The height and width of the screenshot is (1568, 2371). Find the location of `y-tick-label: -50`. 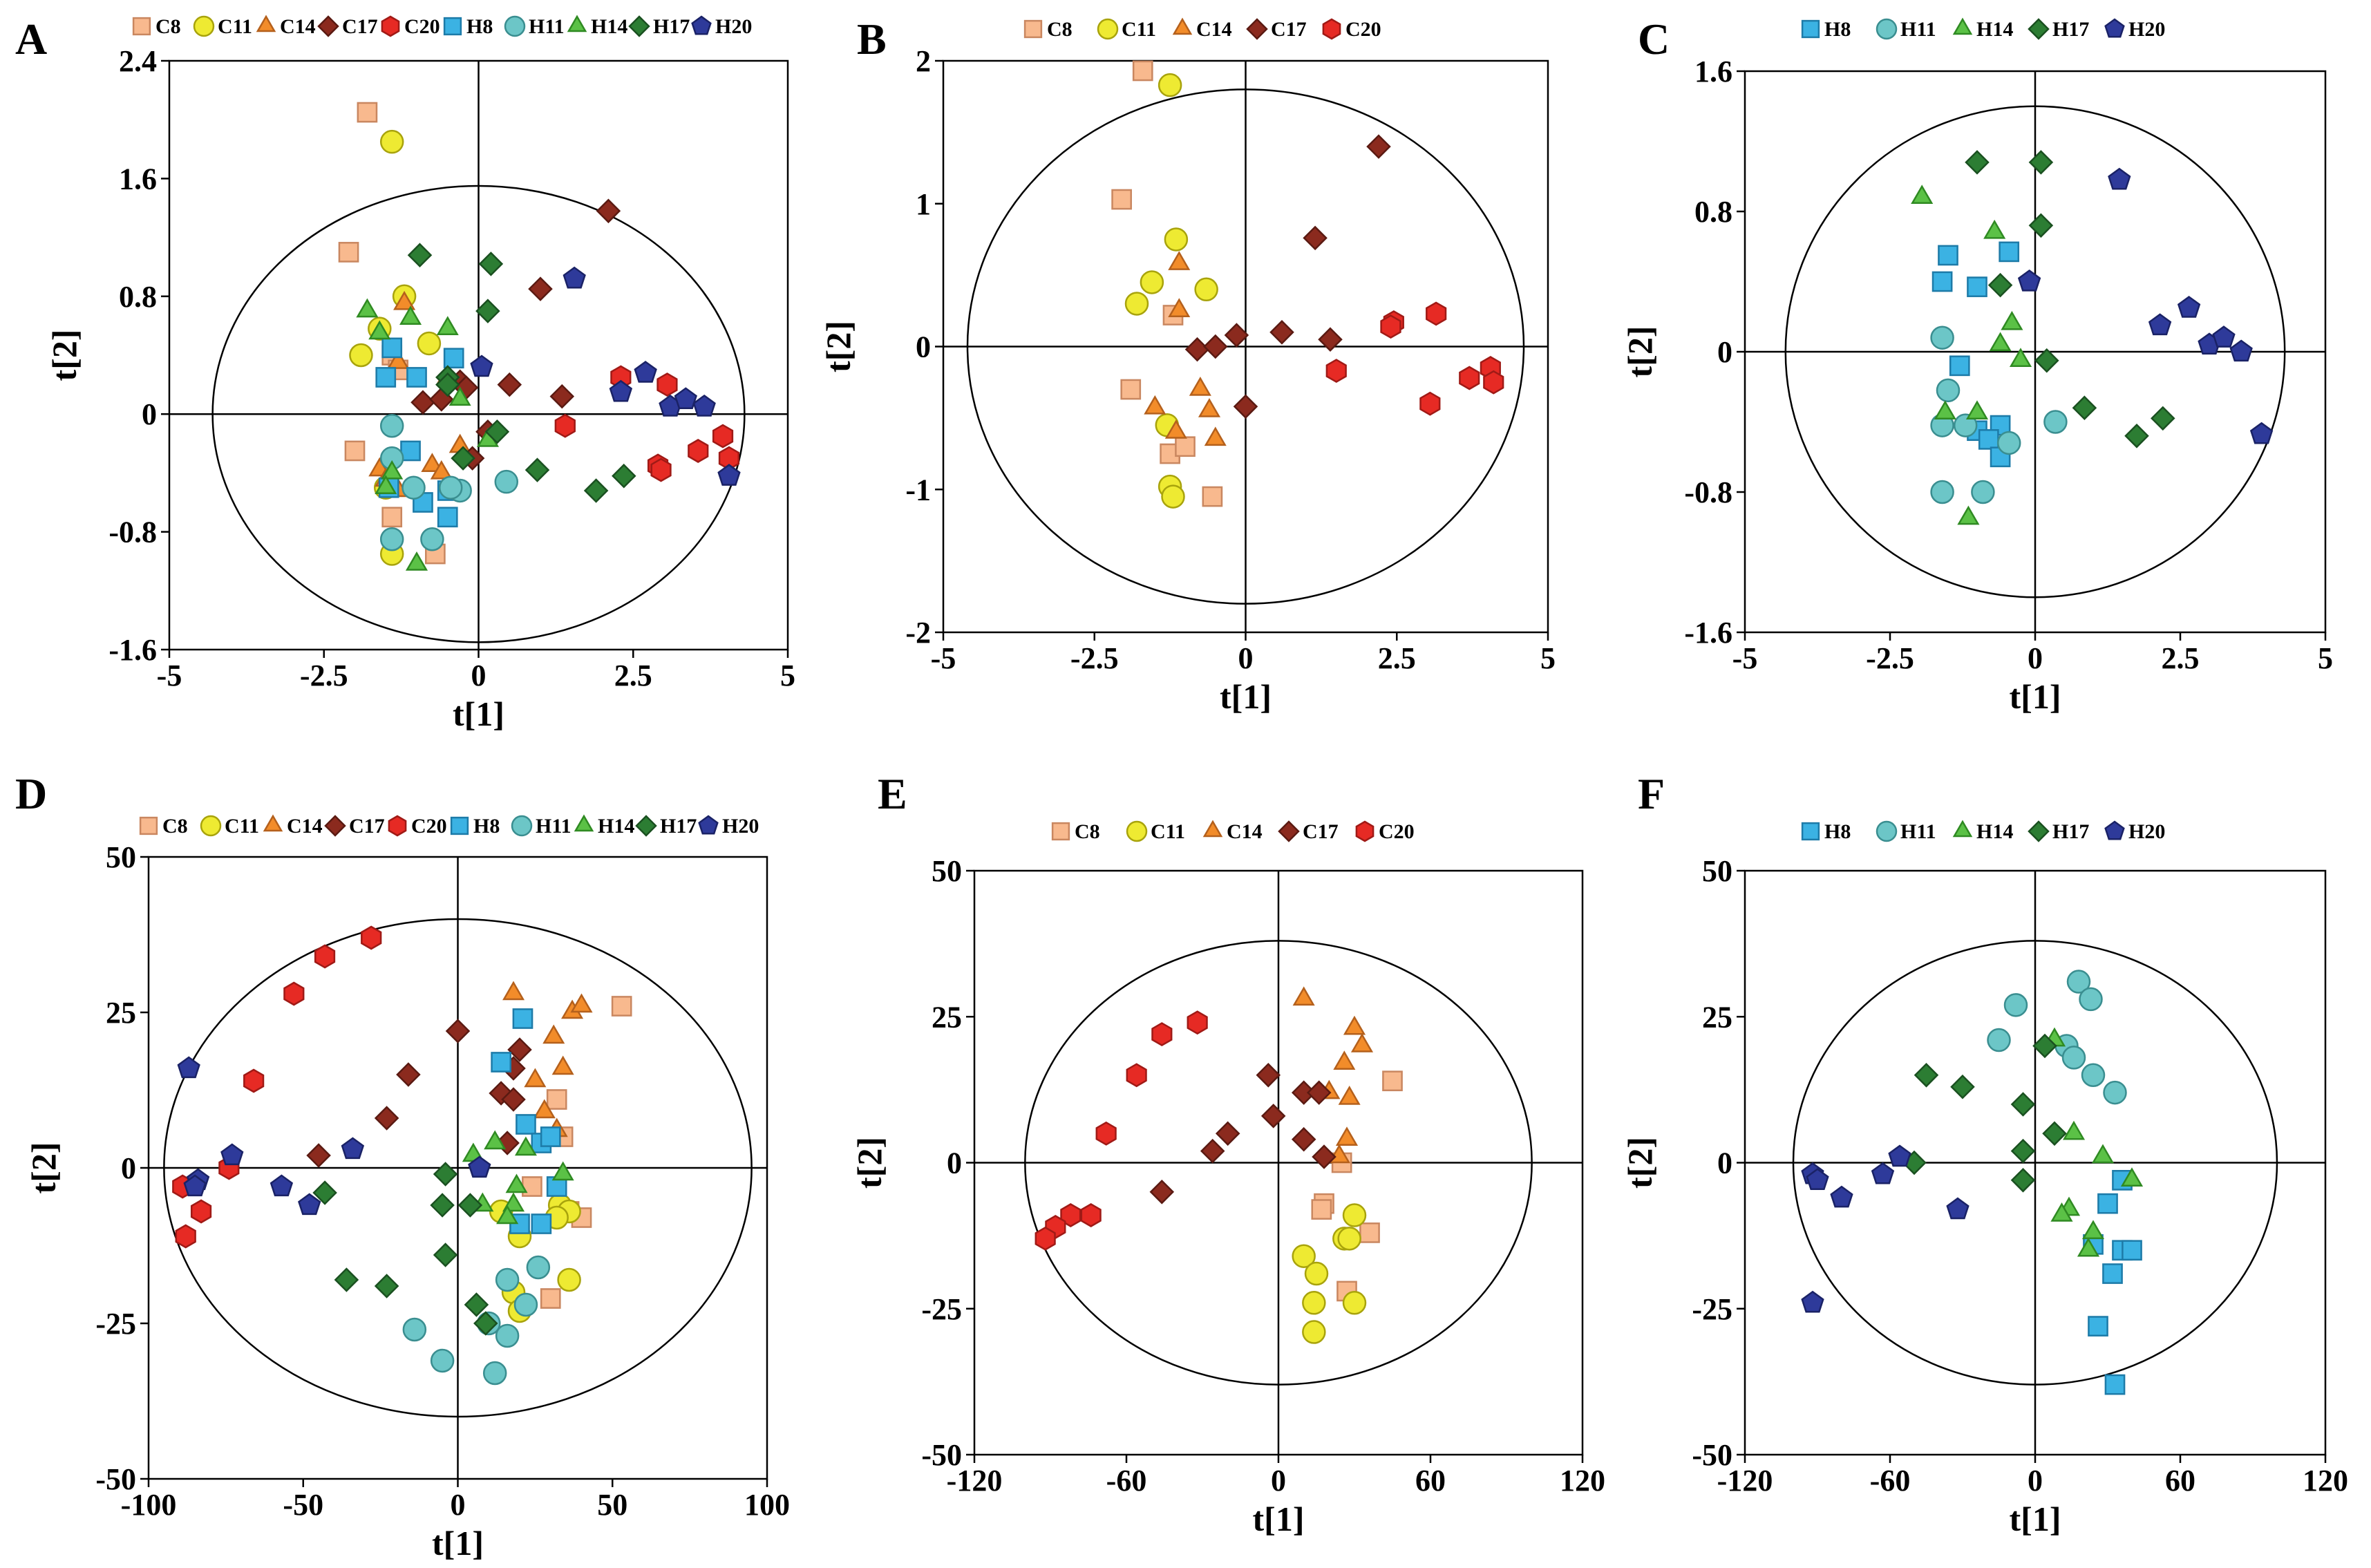

y-tick-label: -50 is located at coordinates (1712, 1455).